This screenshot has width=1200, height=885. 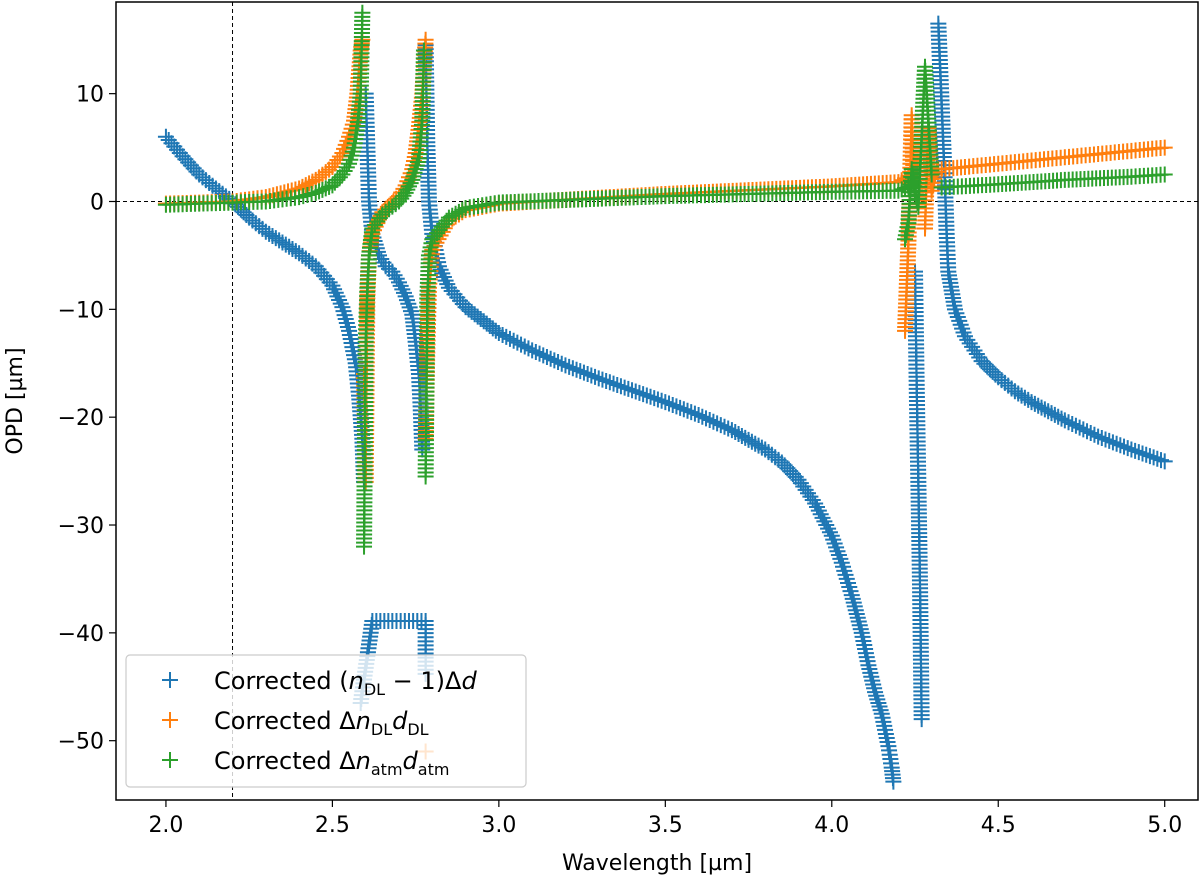 What do you see at coordinates (321, 723) in the screenshot?
I see `legend-entry-2: Corrected ΔnDLdDL` at bounding box center [321, 723].